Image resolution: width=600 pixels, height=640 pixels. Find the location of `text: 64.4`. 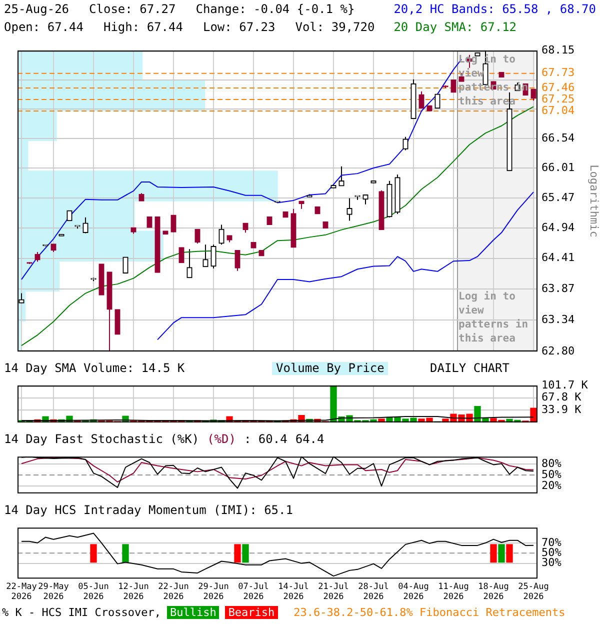

text: 64.4 is located at coordinates (309, 439).